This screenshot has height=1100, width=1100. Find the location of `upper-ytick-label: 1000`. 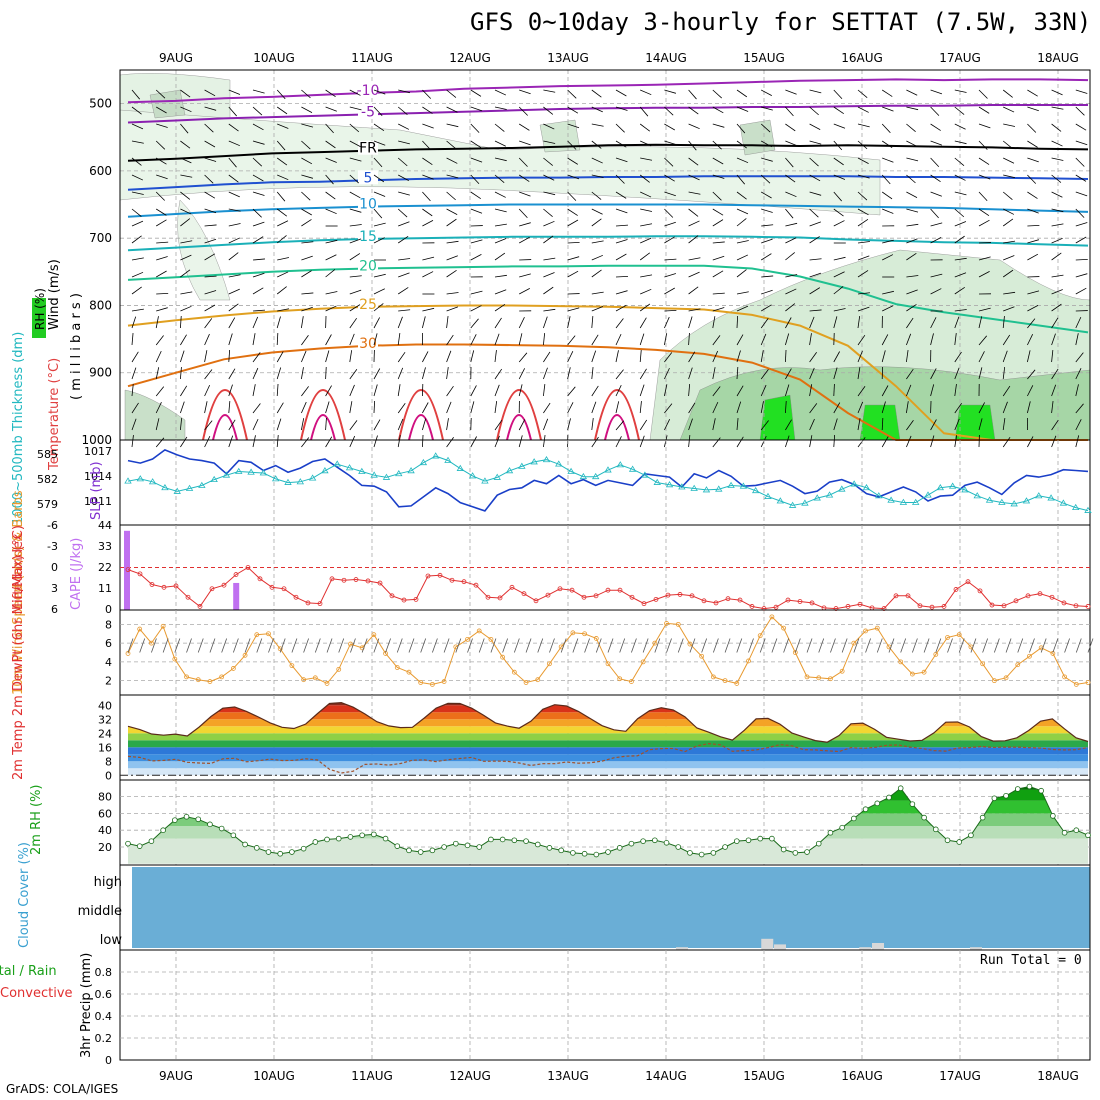

upper-ytick-label: 1000 is located at coordinates (96, 440).